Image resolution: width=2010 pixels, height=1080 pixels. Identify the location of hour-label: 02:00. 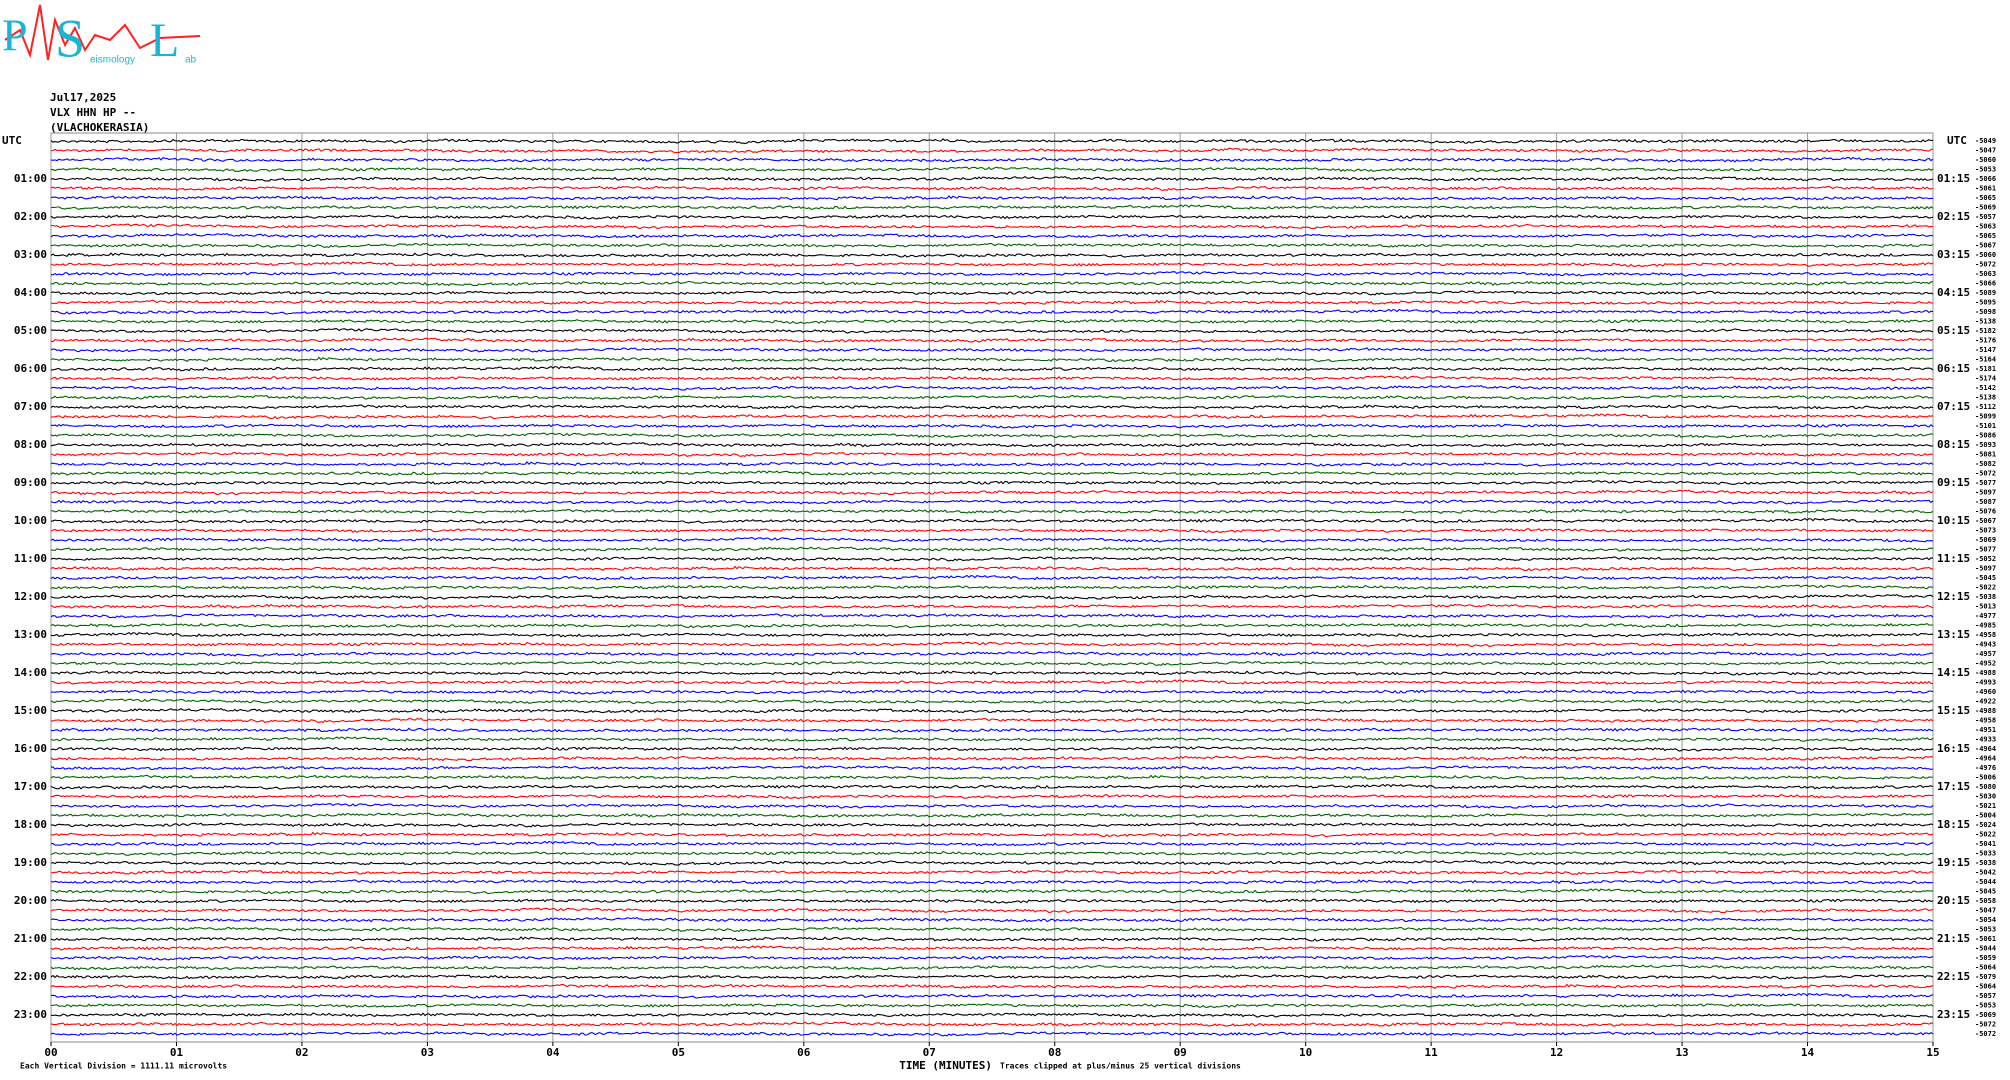
(30, 216).